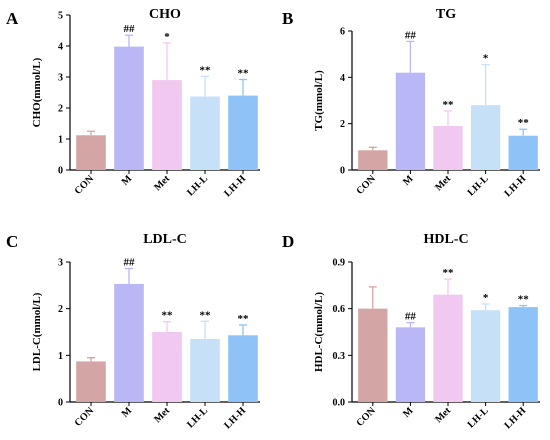 The width and height of the screenshot is (550, 440). Describe the element at coordinates (319, 100) in the screenshot. I see `y-axis-label: TG(mmol/L)` at that location.